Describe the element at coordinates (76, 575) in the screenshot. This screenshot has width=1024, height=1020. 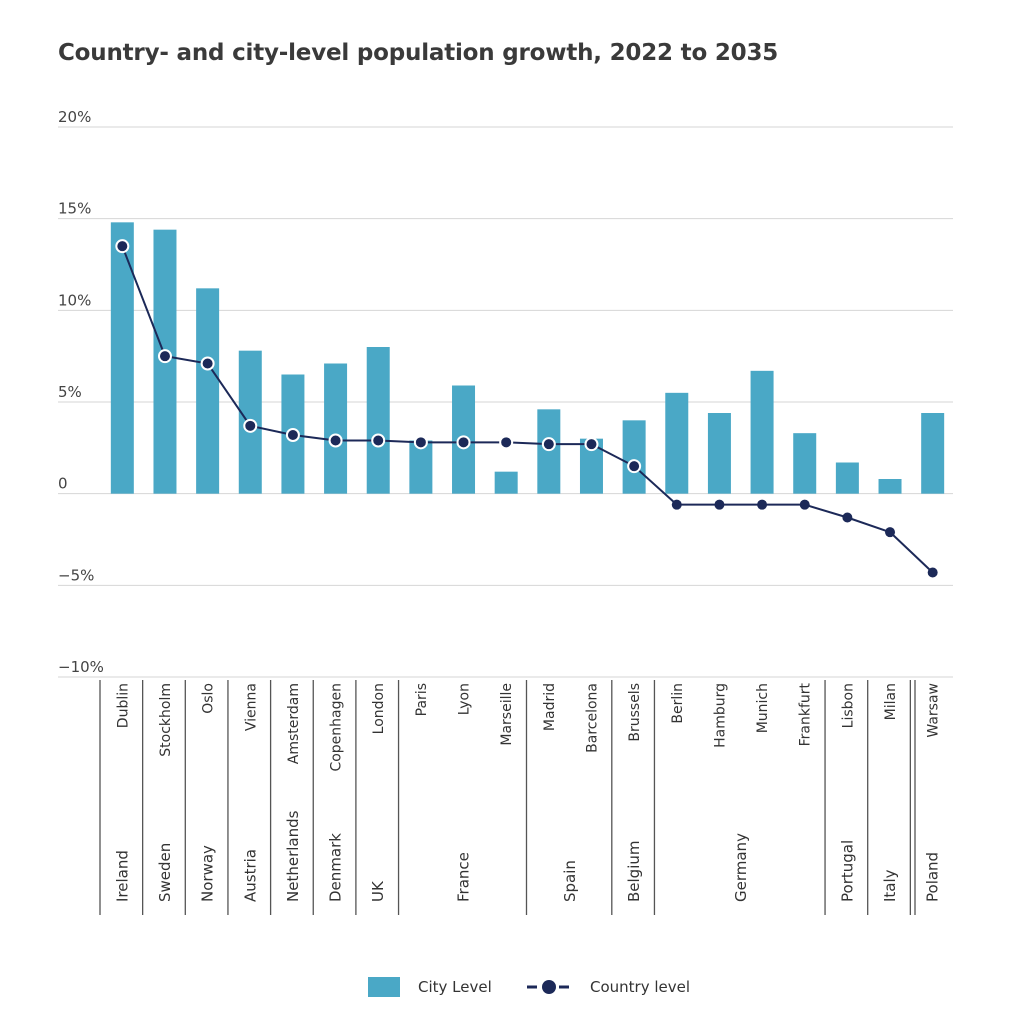
I see `y-tick-label: −5%` at that location.